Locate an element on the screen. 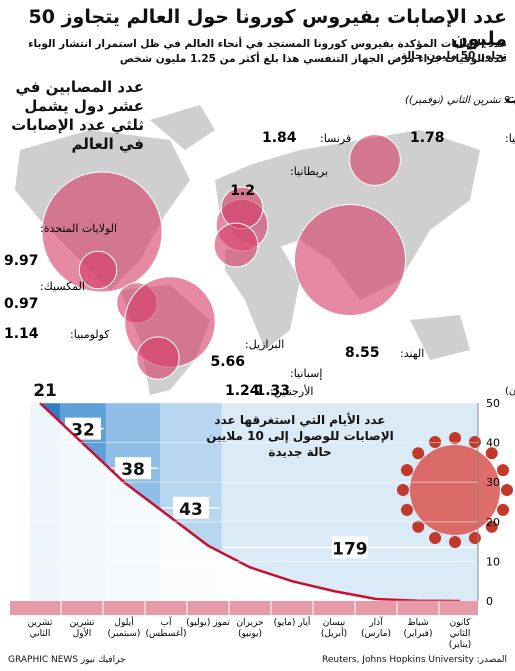 This screenshot has height=671, width=515. country-name: البرازيل: is located at coordinates (264, 344).